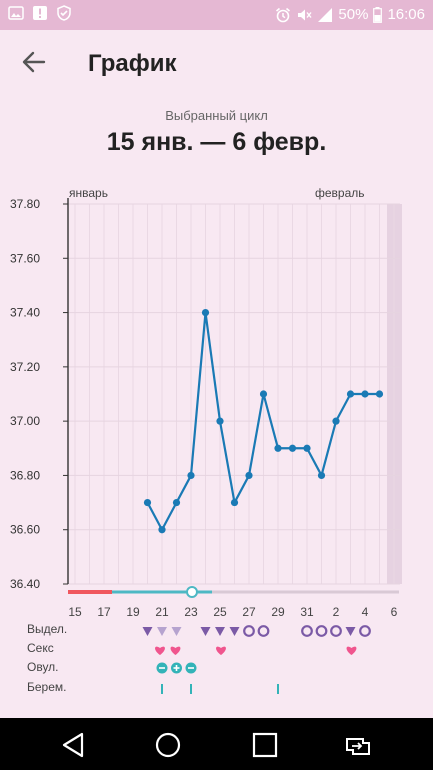 This screenshot has width=433, height=770. Describe the element at coordinates (216, 744) in the screenshot. I see `navigation-bar` at that location.